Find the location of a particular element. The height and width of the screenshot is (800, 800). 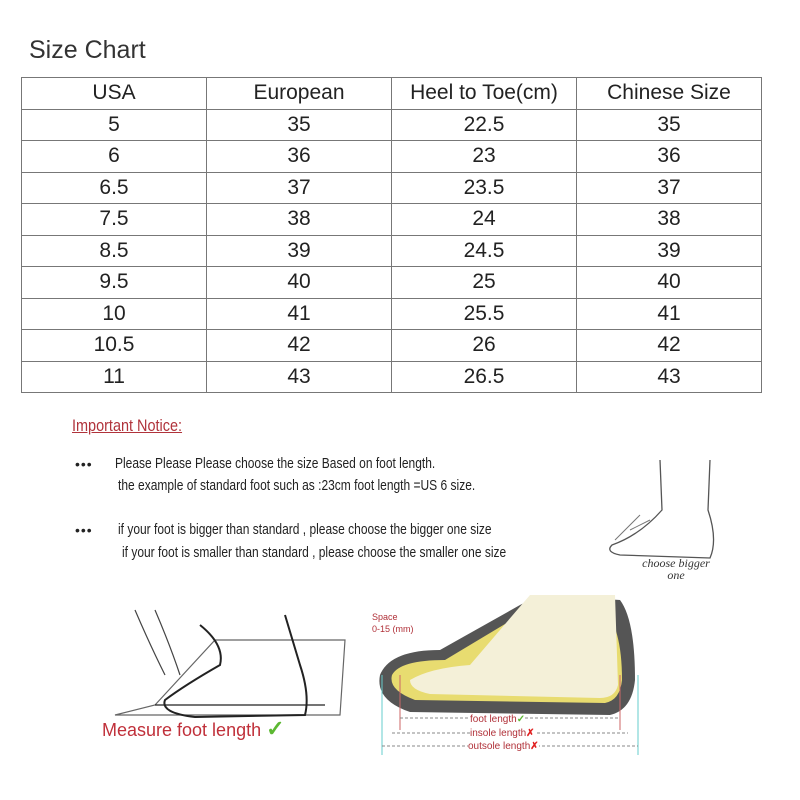

table-cell: 6 is located at coordinates (114, 156).